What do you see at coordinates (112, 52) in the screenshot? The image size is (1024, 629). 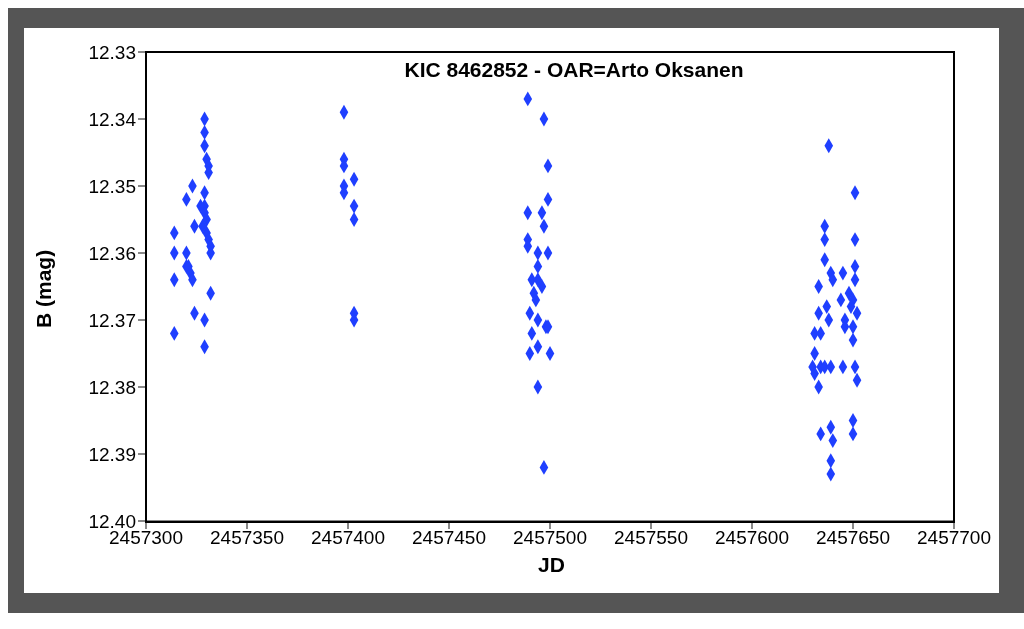 I see `y-tick-label: 12.33` at bounding box center [112, 52].